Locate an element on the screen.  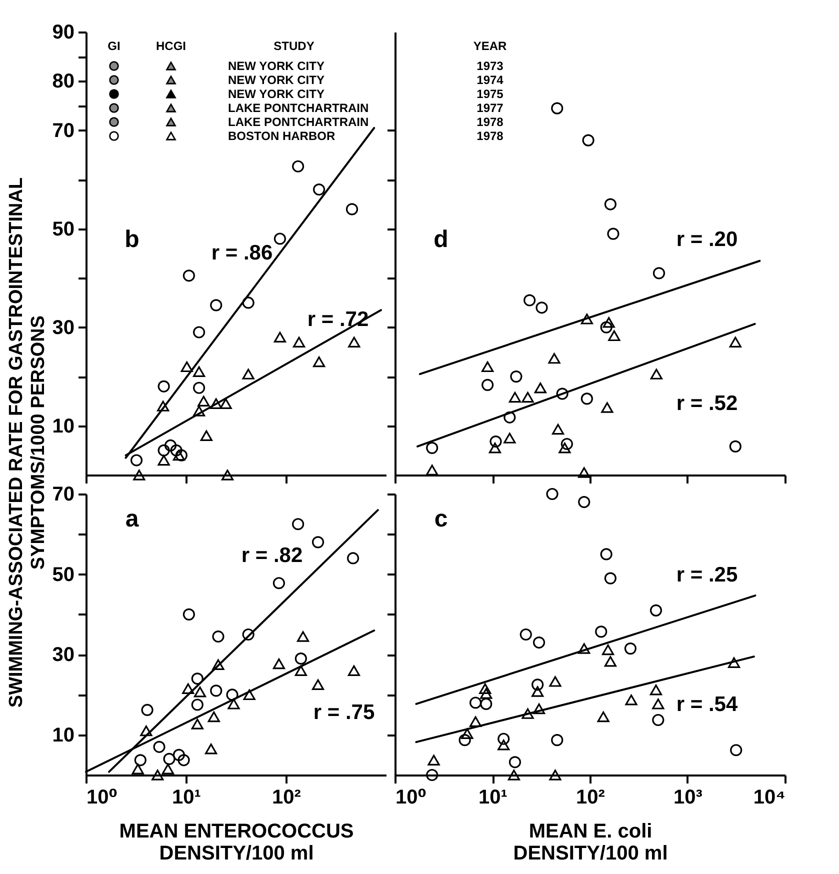
annotation: 1975 is located at coordinates (490, 94).